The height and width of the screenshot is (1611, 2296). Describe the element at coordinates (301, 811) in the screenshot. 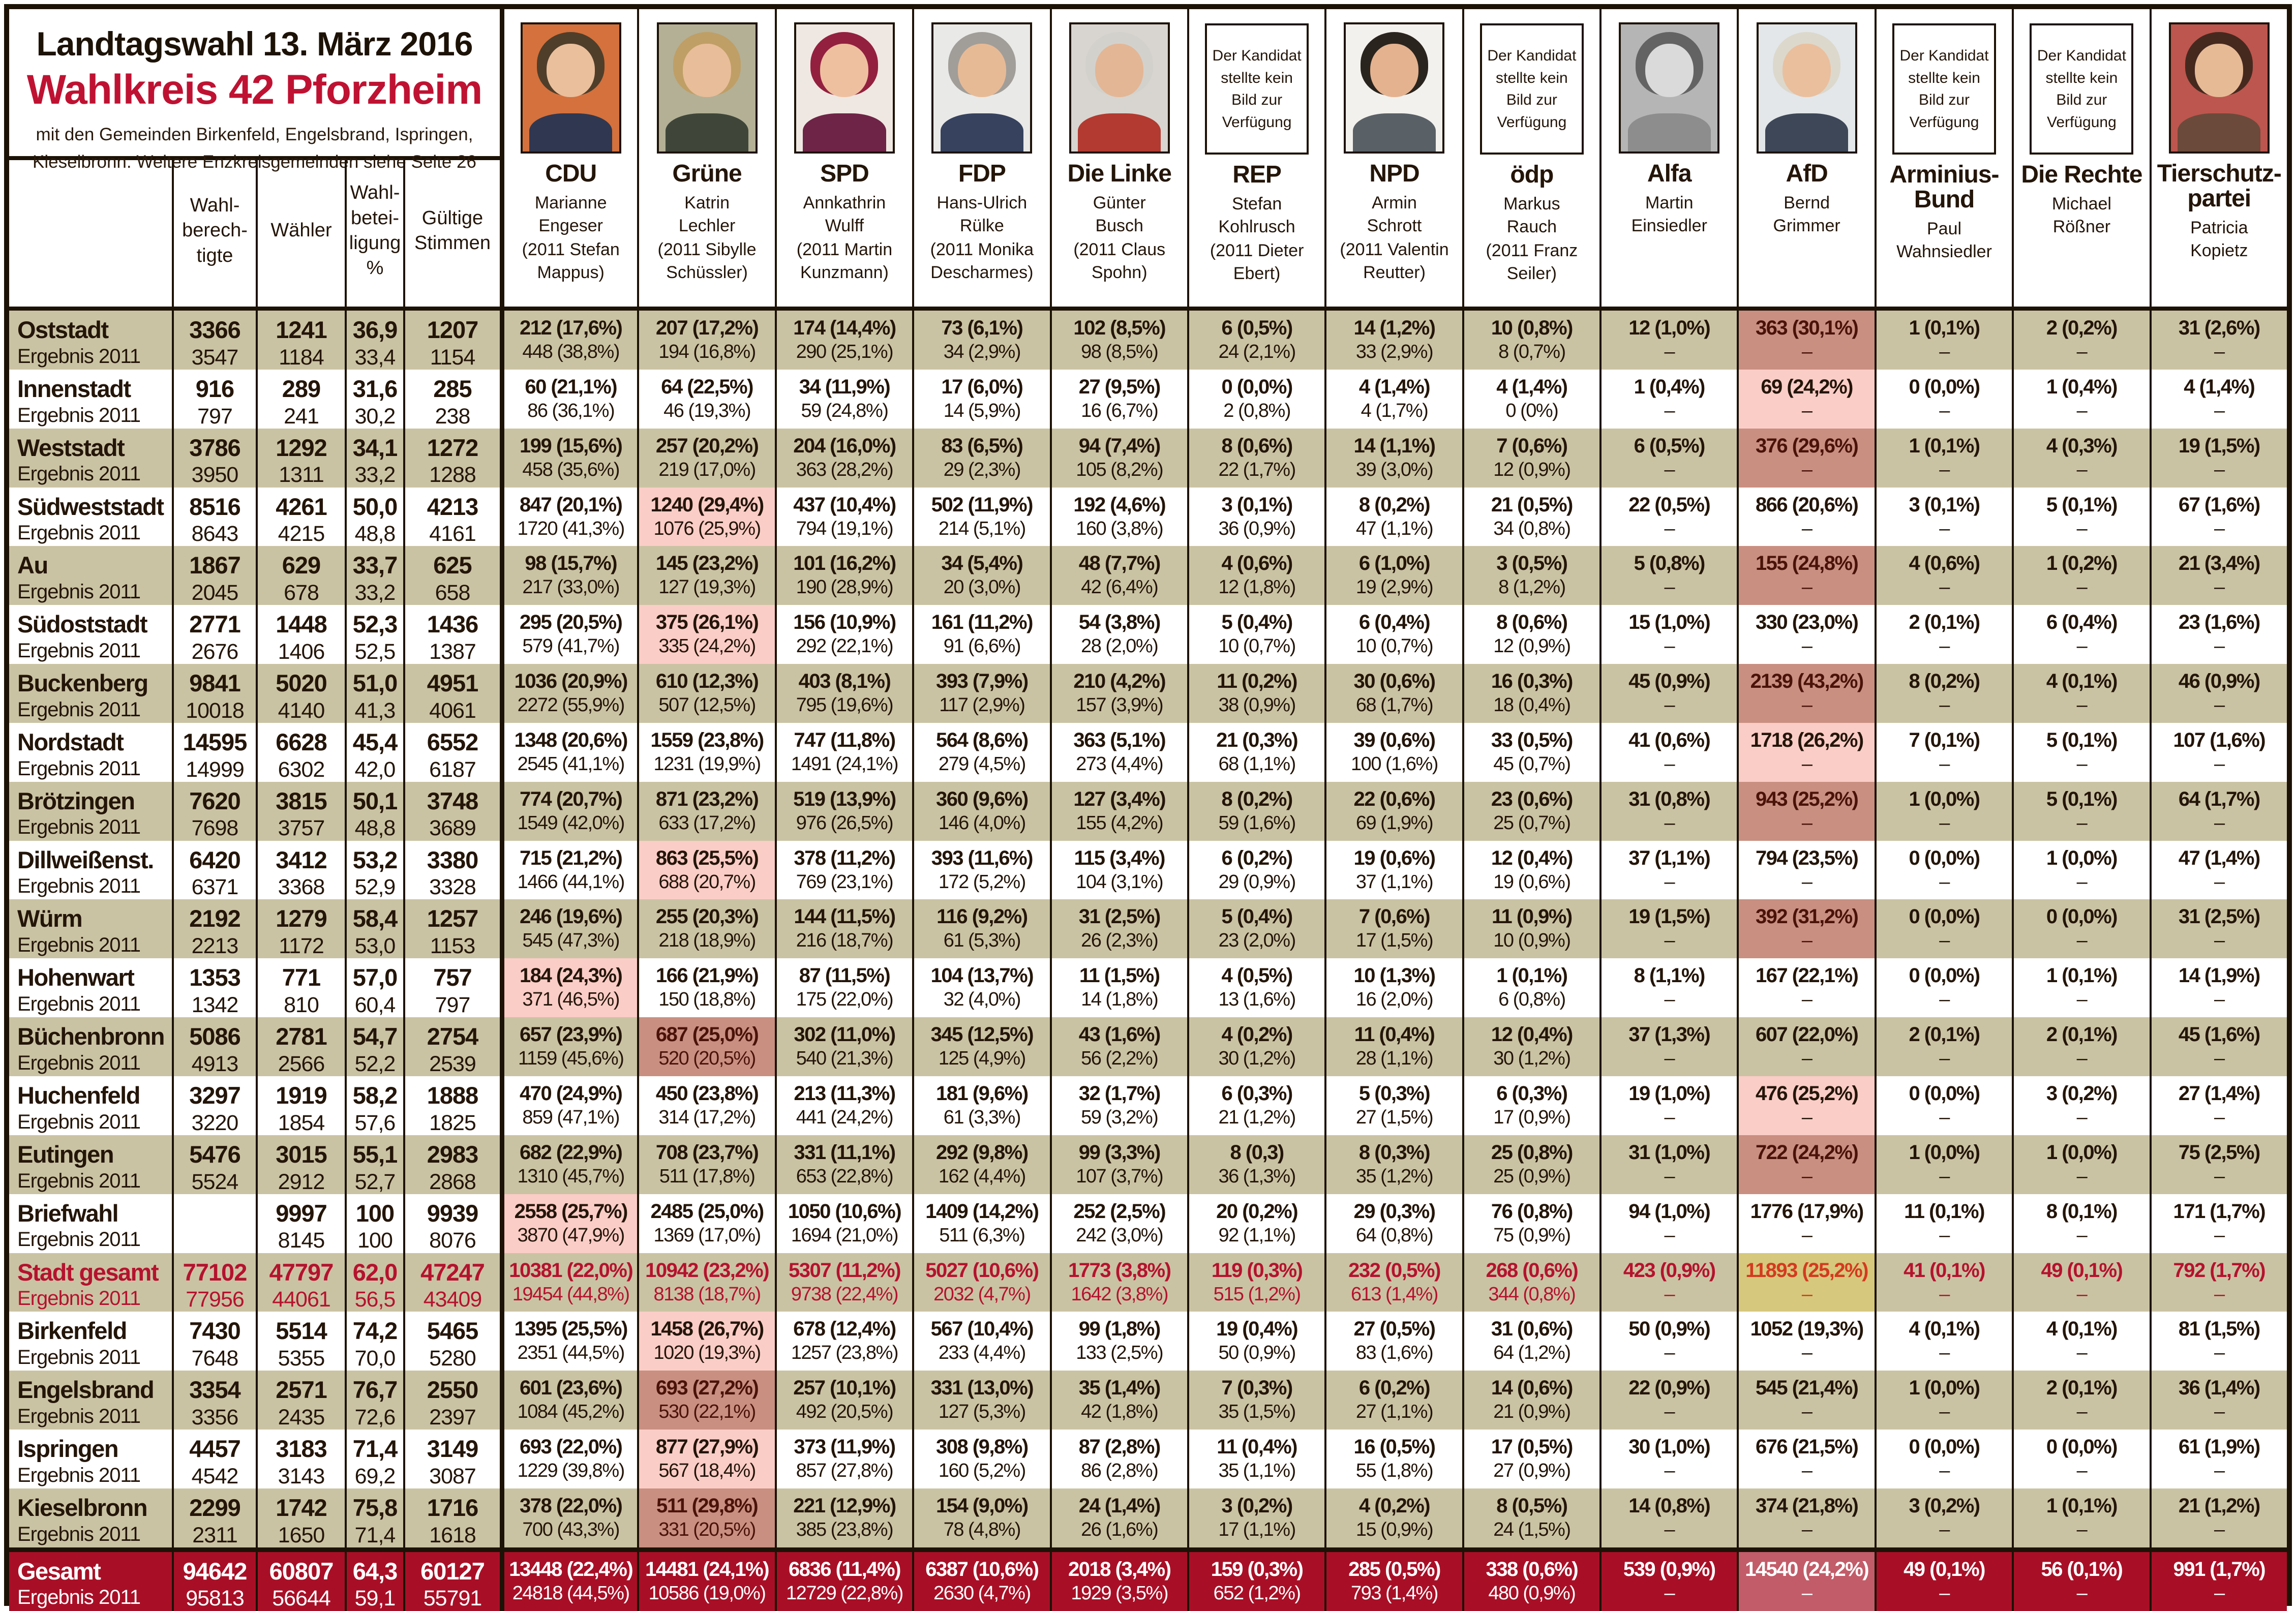

I see `stat-waehler-broetzingen: 3815 3757` at that location.